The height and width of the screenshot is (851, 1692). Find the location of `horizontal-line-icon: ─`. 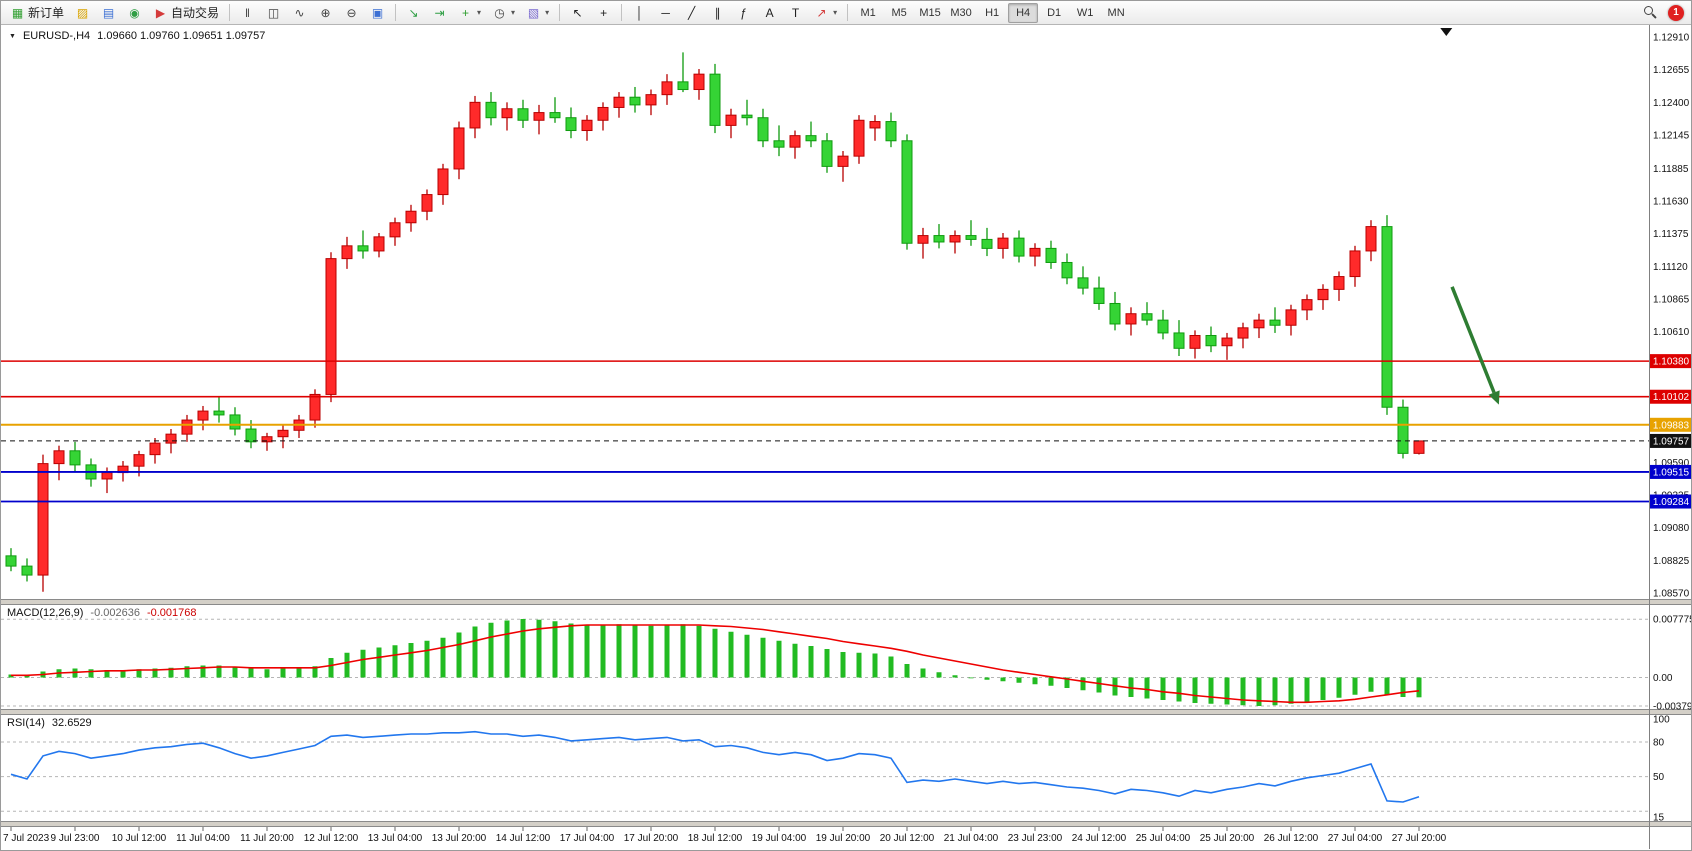

horizontal-line-icon: ─ is located at coordinates (665, 12).